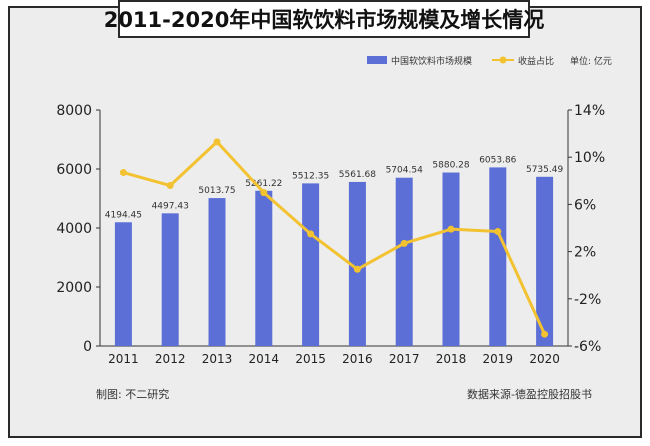 This screenshot has width=650, height=446. What do you see at coordinates (589, 158) in the screenshot?
I see `right-tick-label: 10%` at bounding box center [589, 158].